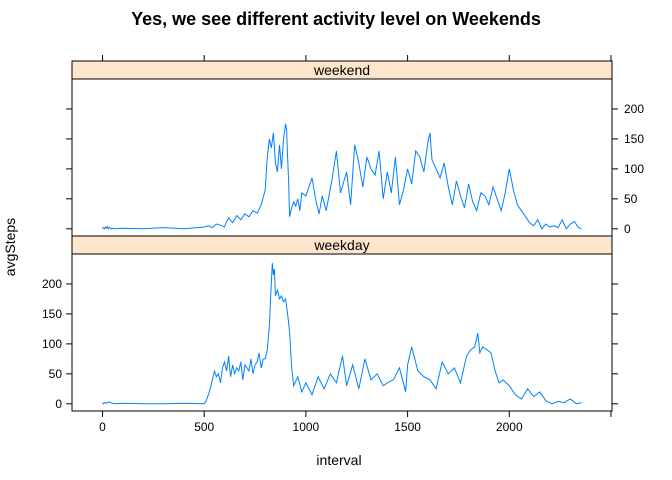 Image resolution: width=672 pixels, height=480 pixels. Describe the element at coordinates (631, 199) in the screenshot. I see `y-tick-label-weekend: 50` at that location.